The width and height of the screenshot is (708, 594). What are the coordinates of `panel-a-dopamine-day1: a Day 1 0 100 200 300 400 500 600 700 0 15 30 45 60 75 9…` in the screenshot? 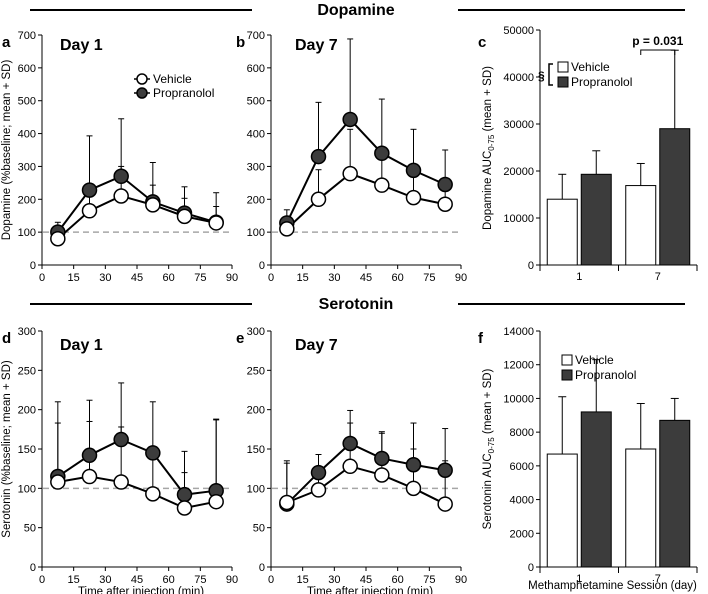 It's located at (119, 157).